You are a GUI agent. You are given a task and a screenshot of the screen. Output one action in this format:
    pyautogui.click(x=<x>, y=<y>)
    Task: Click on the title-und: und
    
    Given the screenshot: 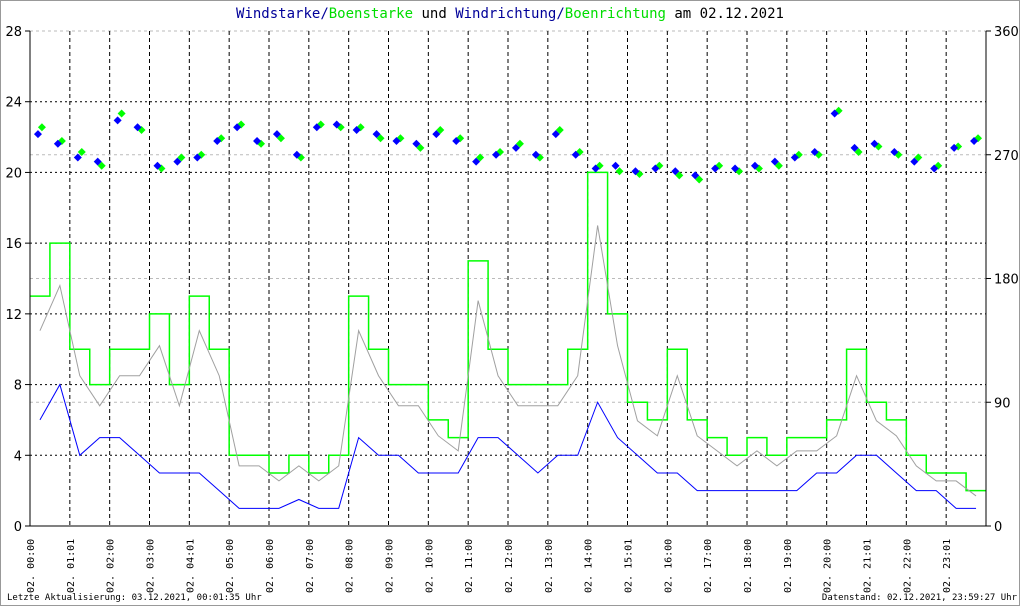 What is the action you would take?
    pyautogui.click(x=434, y=14)
    